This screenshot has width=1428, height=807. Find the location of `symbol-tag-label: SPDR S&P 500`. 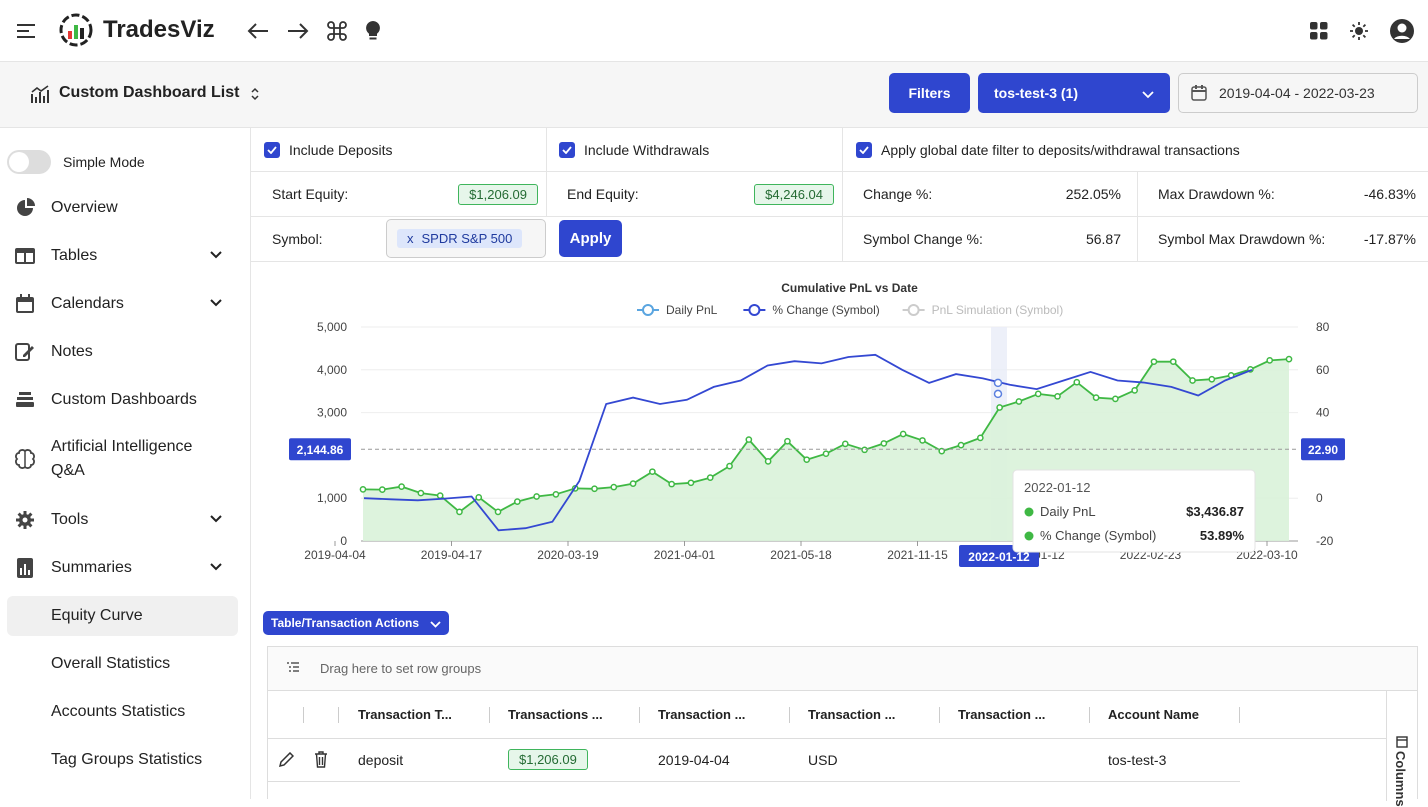

symbol-tag-label: SPDR S&P 500 is located at coordinates (467, 238).